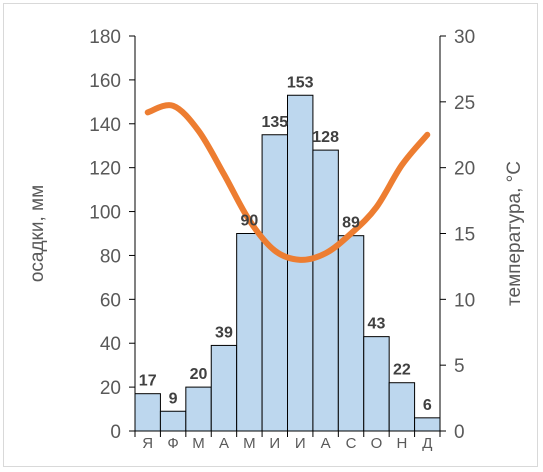 This screenshot has width=543, height=472. I want to click on x-tick-label: Ф, so click(172, 443).